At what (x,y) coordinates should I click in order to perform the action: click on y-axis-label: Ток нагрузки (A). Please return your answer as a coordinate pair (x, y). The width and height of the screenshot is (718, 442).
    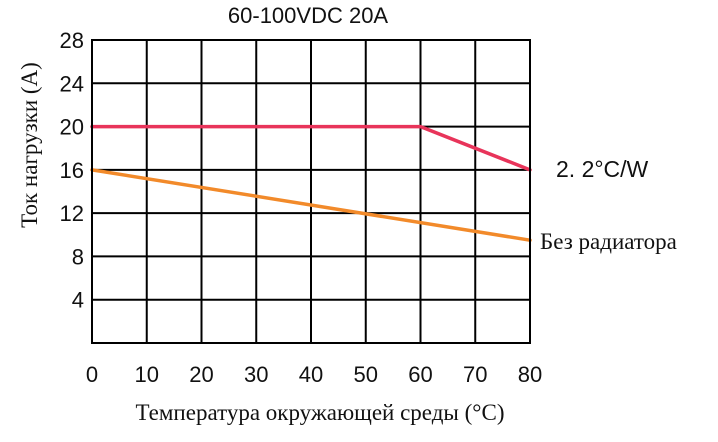
    Looking at the image, I should click on (29, 145).